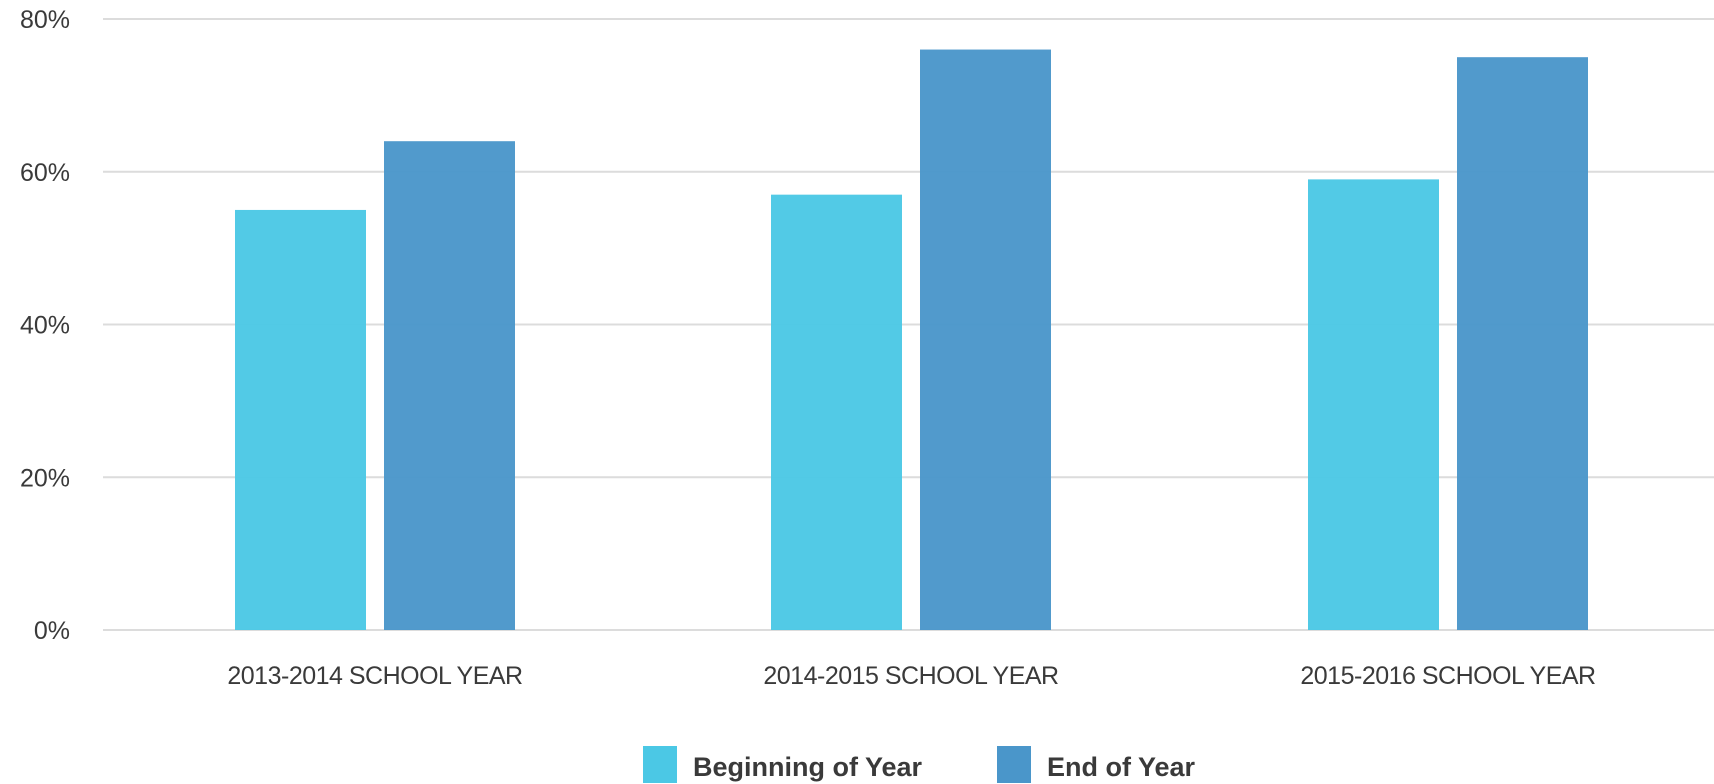 This screenshot has width=1714, height=784. I want to click on x-category-label: 2015-2016 SCHOOL YEAR, so click(1447, 676).